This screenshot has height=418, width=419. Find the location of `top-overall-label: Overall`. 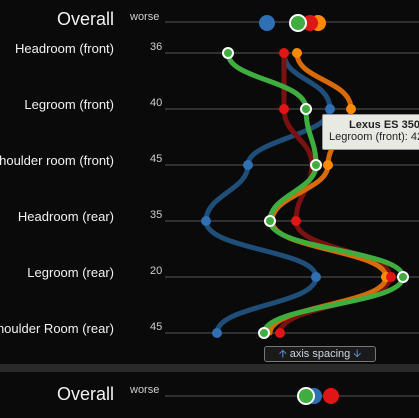

top-overall-label: Overall is located at coordinates (85, 19).